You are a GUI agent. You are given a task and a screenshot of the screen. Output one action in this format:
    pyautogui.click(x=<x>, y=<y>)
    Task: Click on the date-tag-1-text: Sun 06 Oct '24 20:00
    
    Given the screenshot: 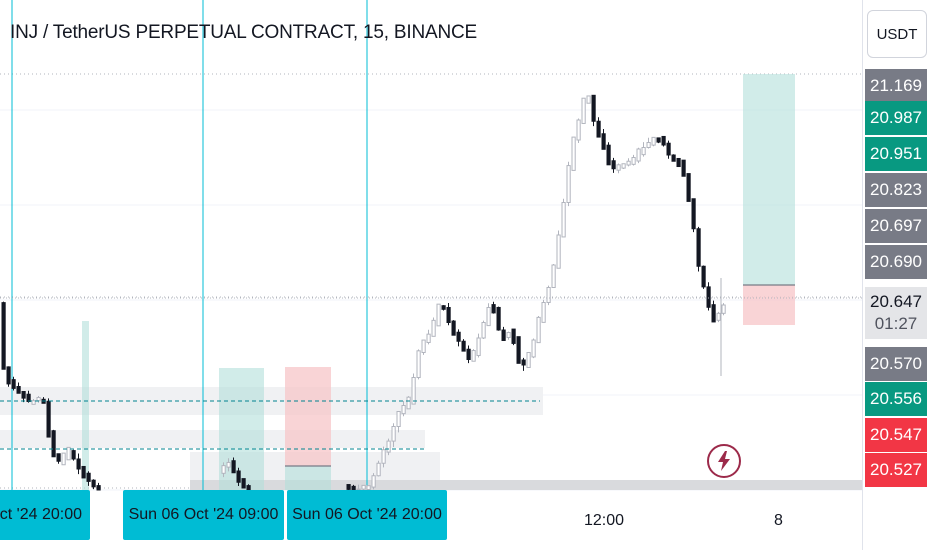 What is the action you would take?
    pyautogui.click(x=41, y=514)
    